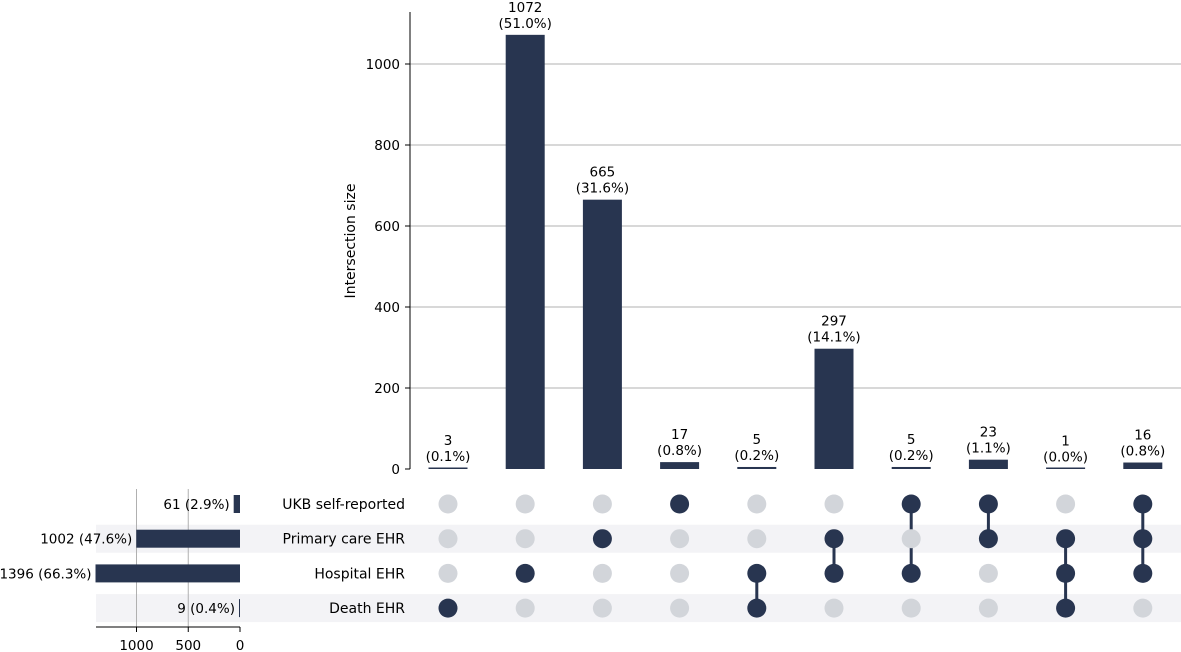 This screenshot has height=652, width=1181. I want to click on set-size-tick-label: 1000, so click(136, 645).